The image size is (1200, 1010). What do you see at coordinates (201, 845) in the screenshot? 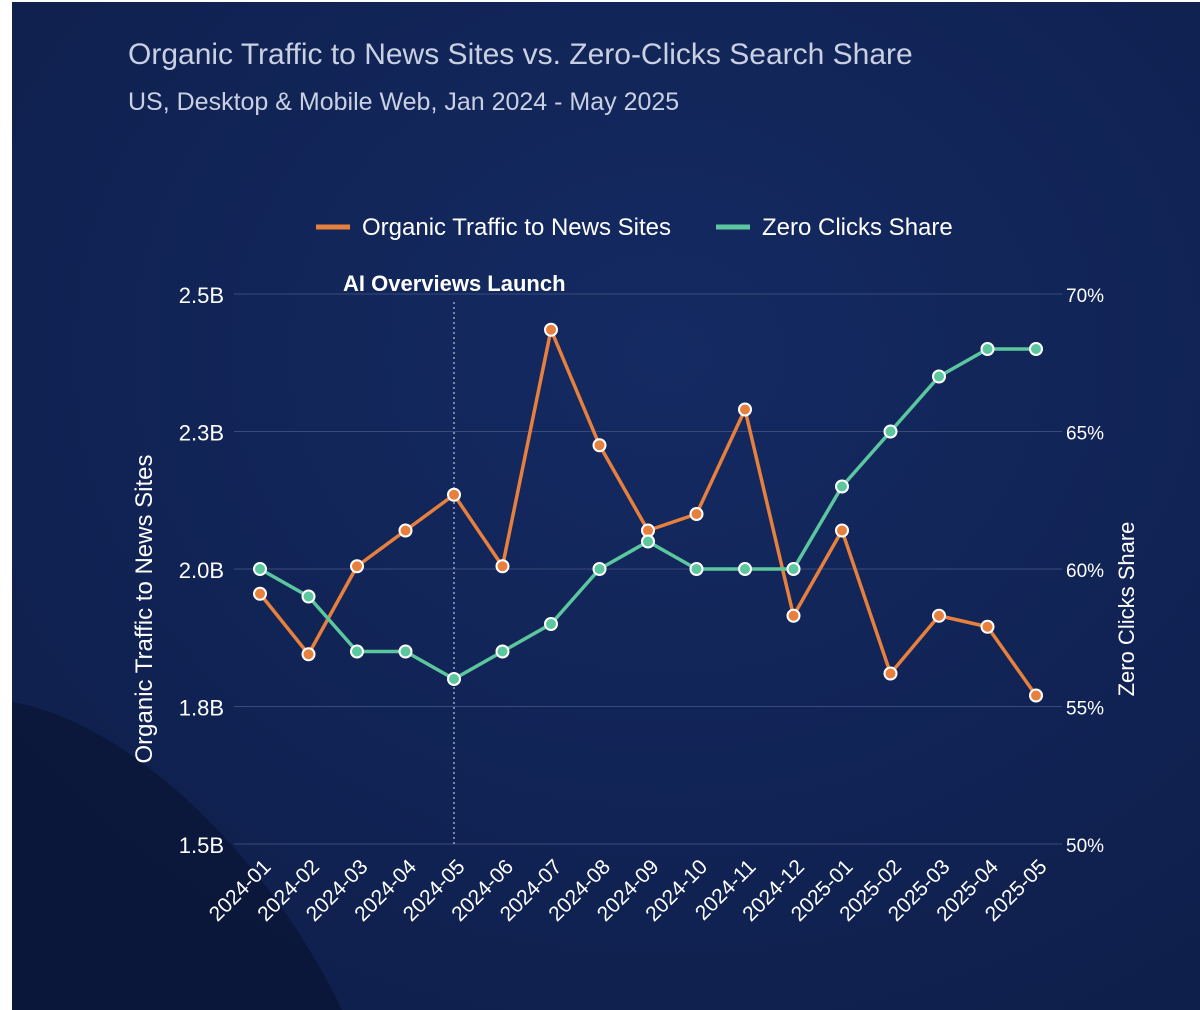
I see `y-left-tick-label: 1.5B` at bounding box center [201, 845].